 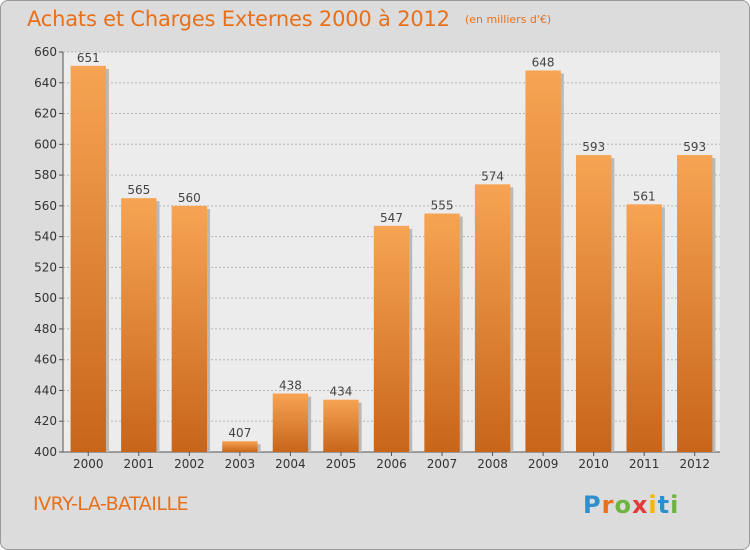 What do you see at coordinates (45, 421) in the screenshot?
I see `y-tick-label: 420` at bounding box center [45, 421].